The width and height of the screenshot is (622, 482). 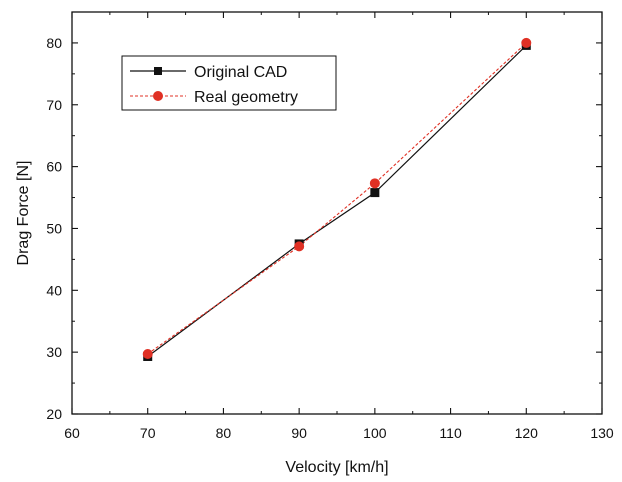 What do you see at coordinates (54, 290) in the screenshot?
I see `y-tick-label: 40` at bounding box center [54, 290].